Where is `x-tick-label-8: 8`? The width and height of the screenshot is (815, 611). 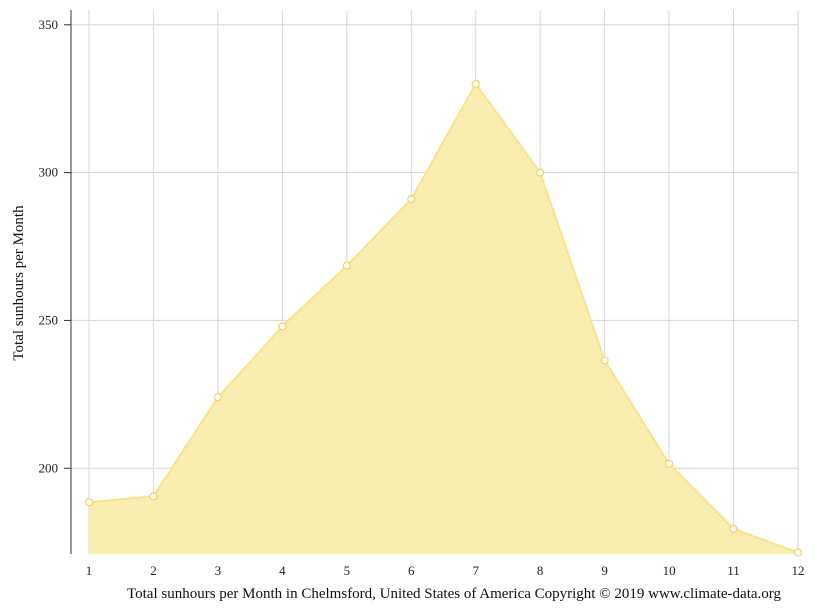 x-tick-label-8: 8 is located at coordinates (540, 570).